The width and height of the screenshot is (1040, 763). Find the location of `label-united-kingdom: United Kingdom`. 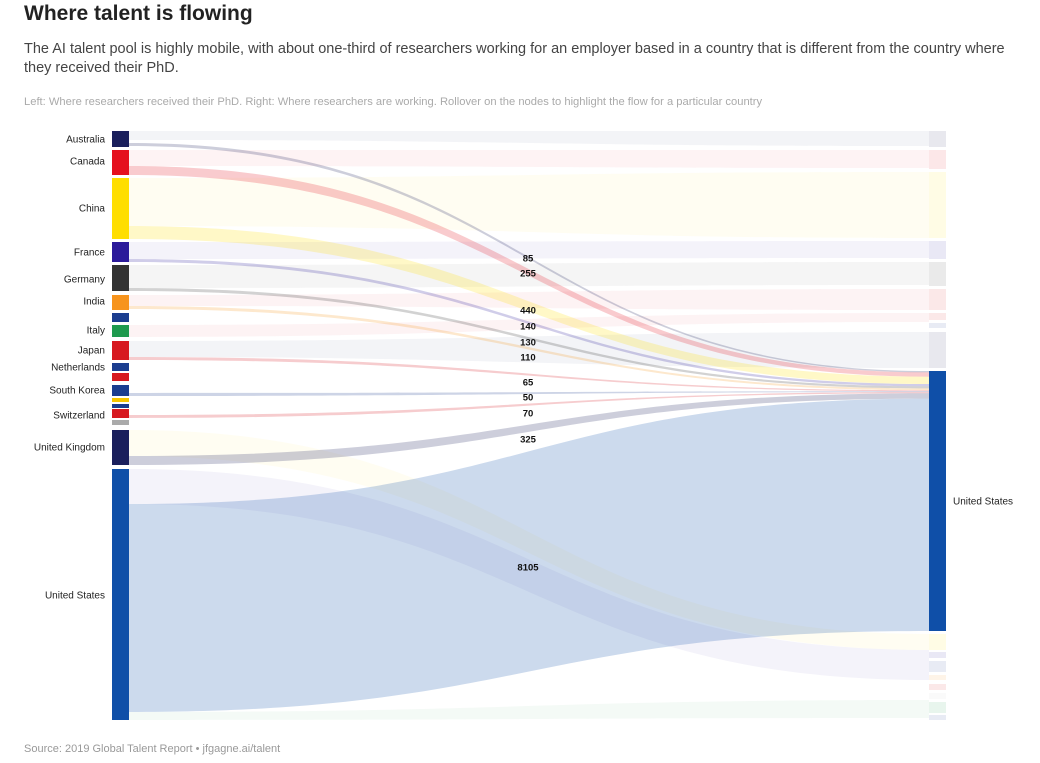

label-united-kingdom: United Kingdom is located at coordinates (69, 448).